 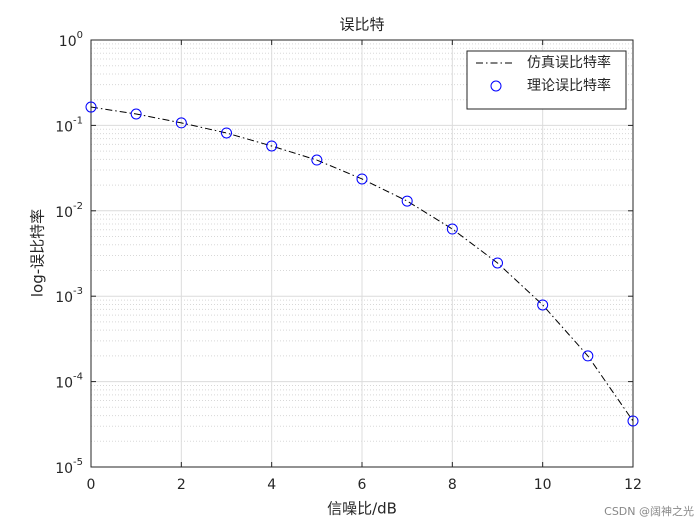 I want to click on y-tick-exponent: -1, so click(x=78, y=120).